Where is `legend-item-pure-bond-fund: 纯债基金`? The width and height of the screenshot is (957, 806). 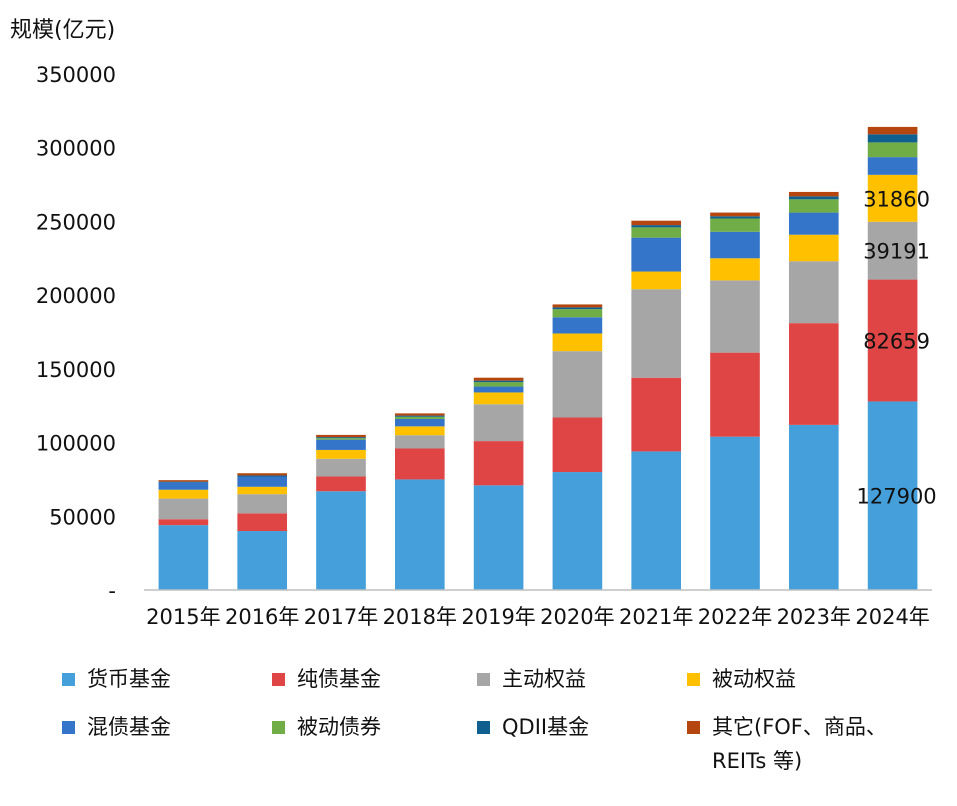
legend-item-pure-bond-fund: 纯债基金 is located at coordinates (326, 679).